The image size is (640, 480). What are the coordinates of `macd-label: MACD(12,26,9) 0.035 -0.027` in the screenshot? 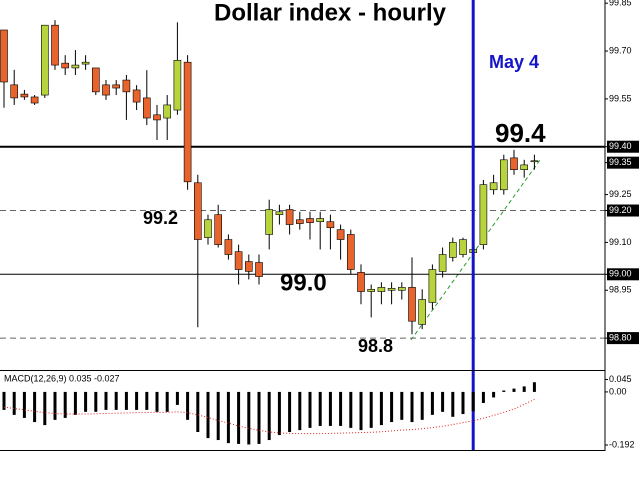 It's located at (62, 378).